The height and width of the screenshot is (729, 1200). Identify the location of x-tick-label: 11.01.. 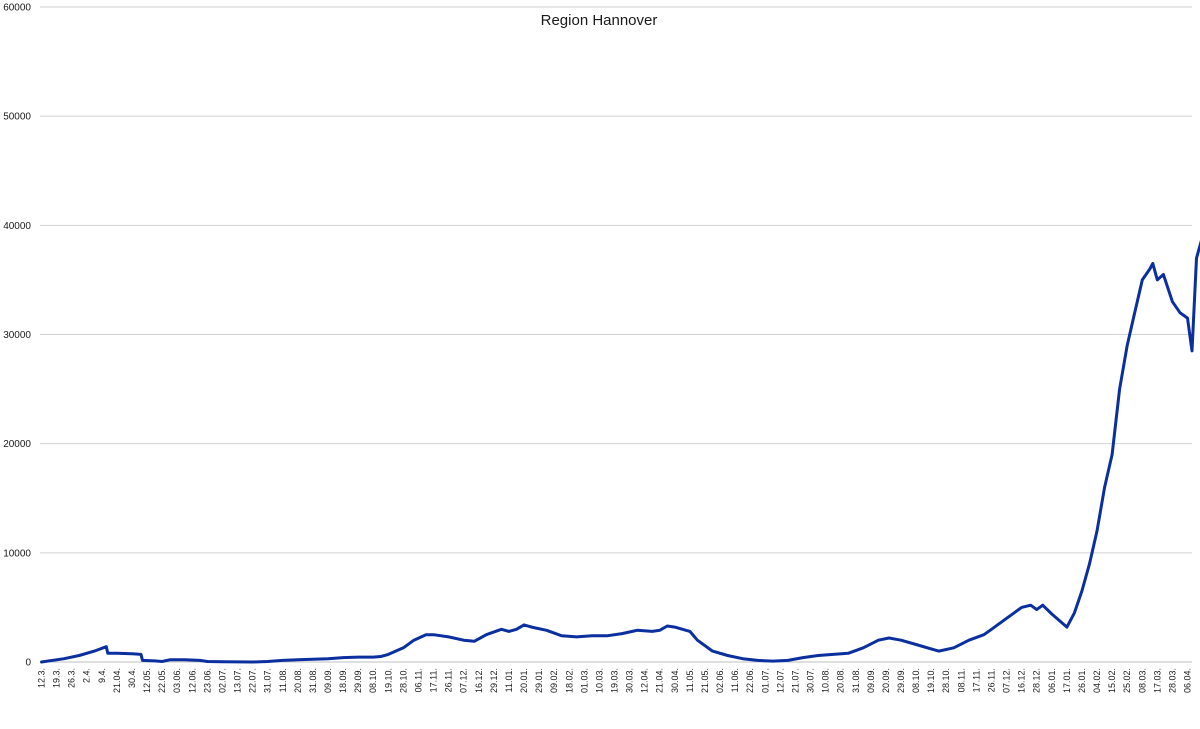
(509, 680).